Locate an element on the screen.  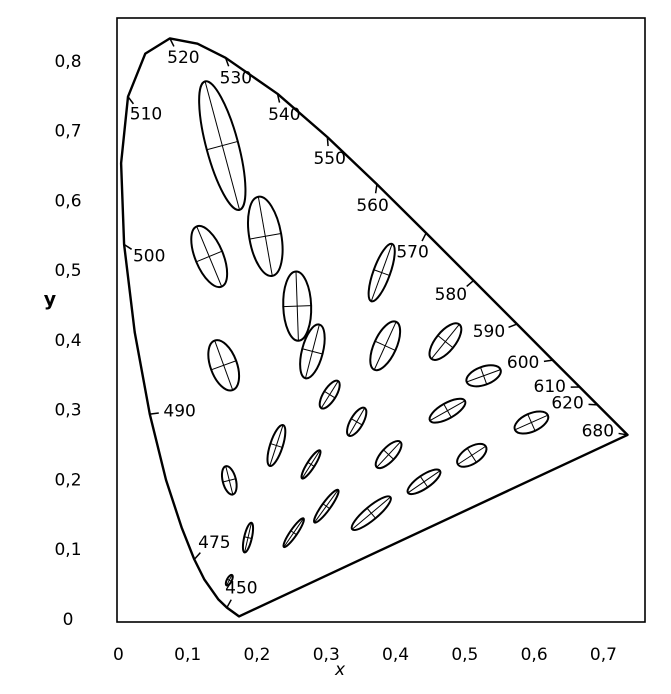
wavelength-label: 590 is located at coordinates (489, 332).